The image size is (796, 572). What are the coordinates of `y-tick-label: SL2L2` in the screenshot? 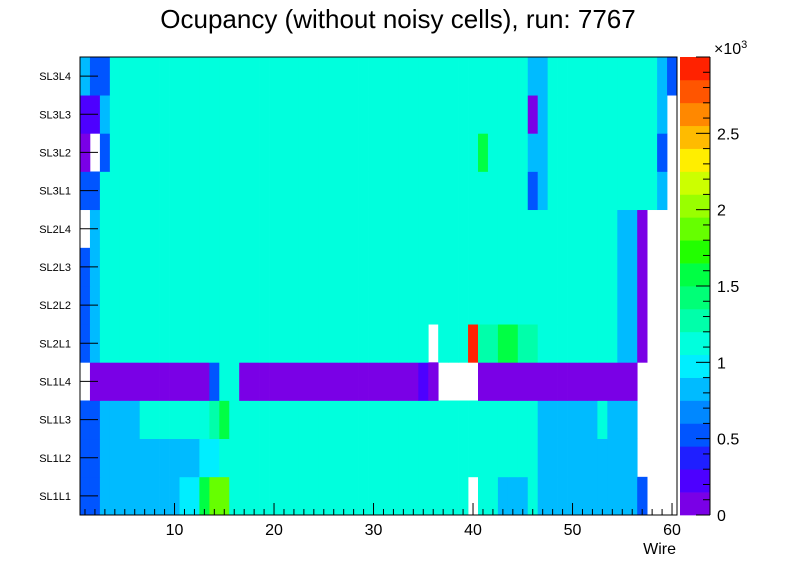 It's located at (55, 306).